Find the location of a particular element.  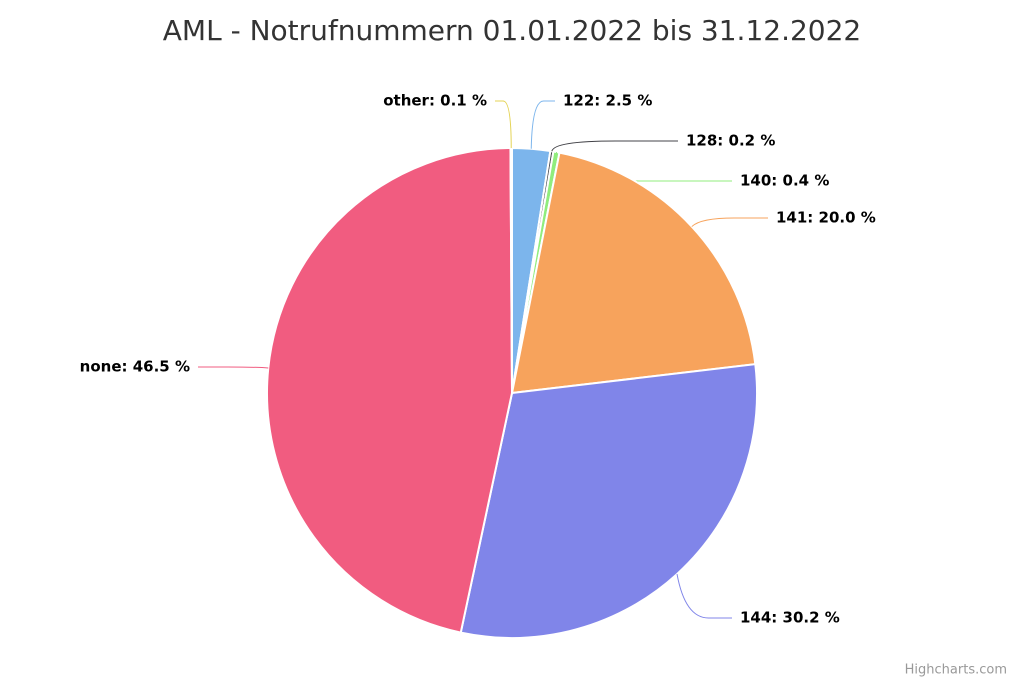

data-label: 144: 30.2 % is located at coordinates (790, 618).